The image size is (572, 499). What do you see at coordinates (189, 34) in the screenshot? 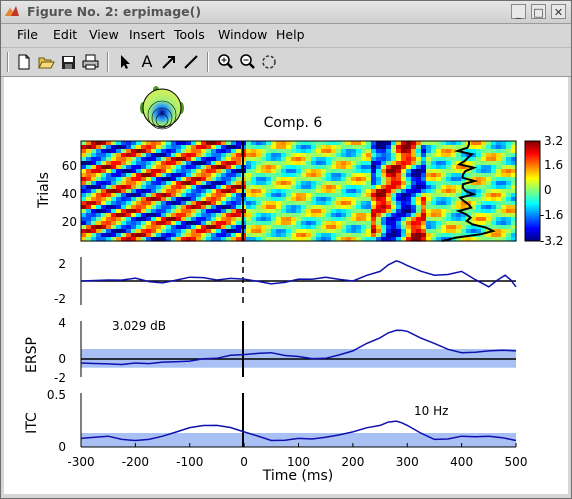
I see `menu-tools: Tools` at bounding box center [189, 34].